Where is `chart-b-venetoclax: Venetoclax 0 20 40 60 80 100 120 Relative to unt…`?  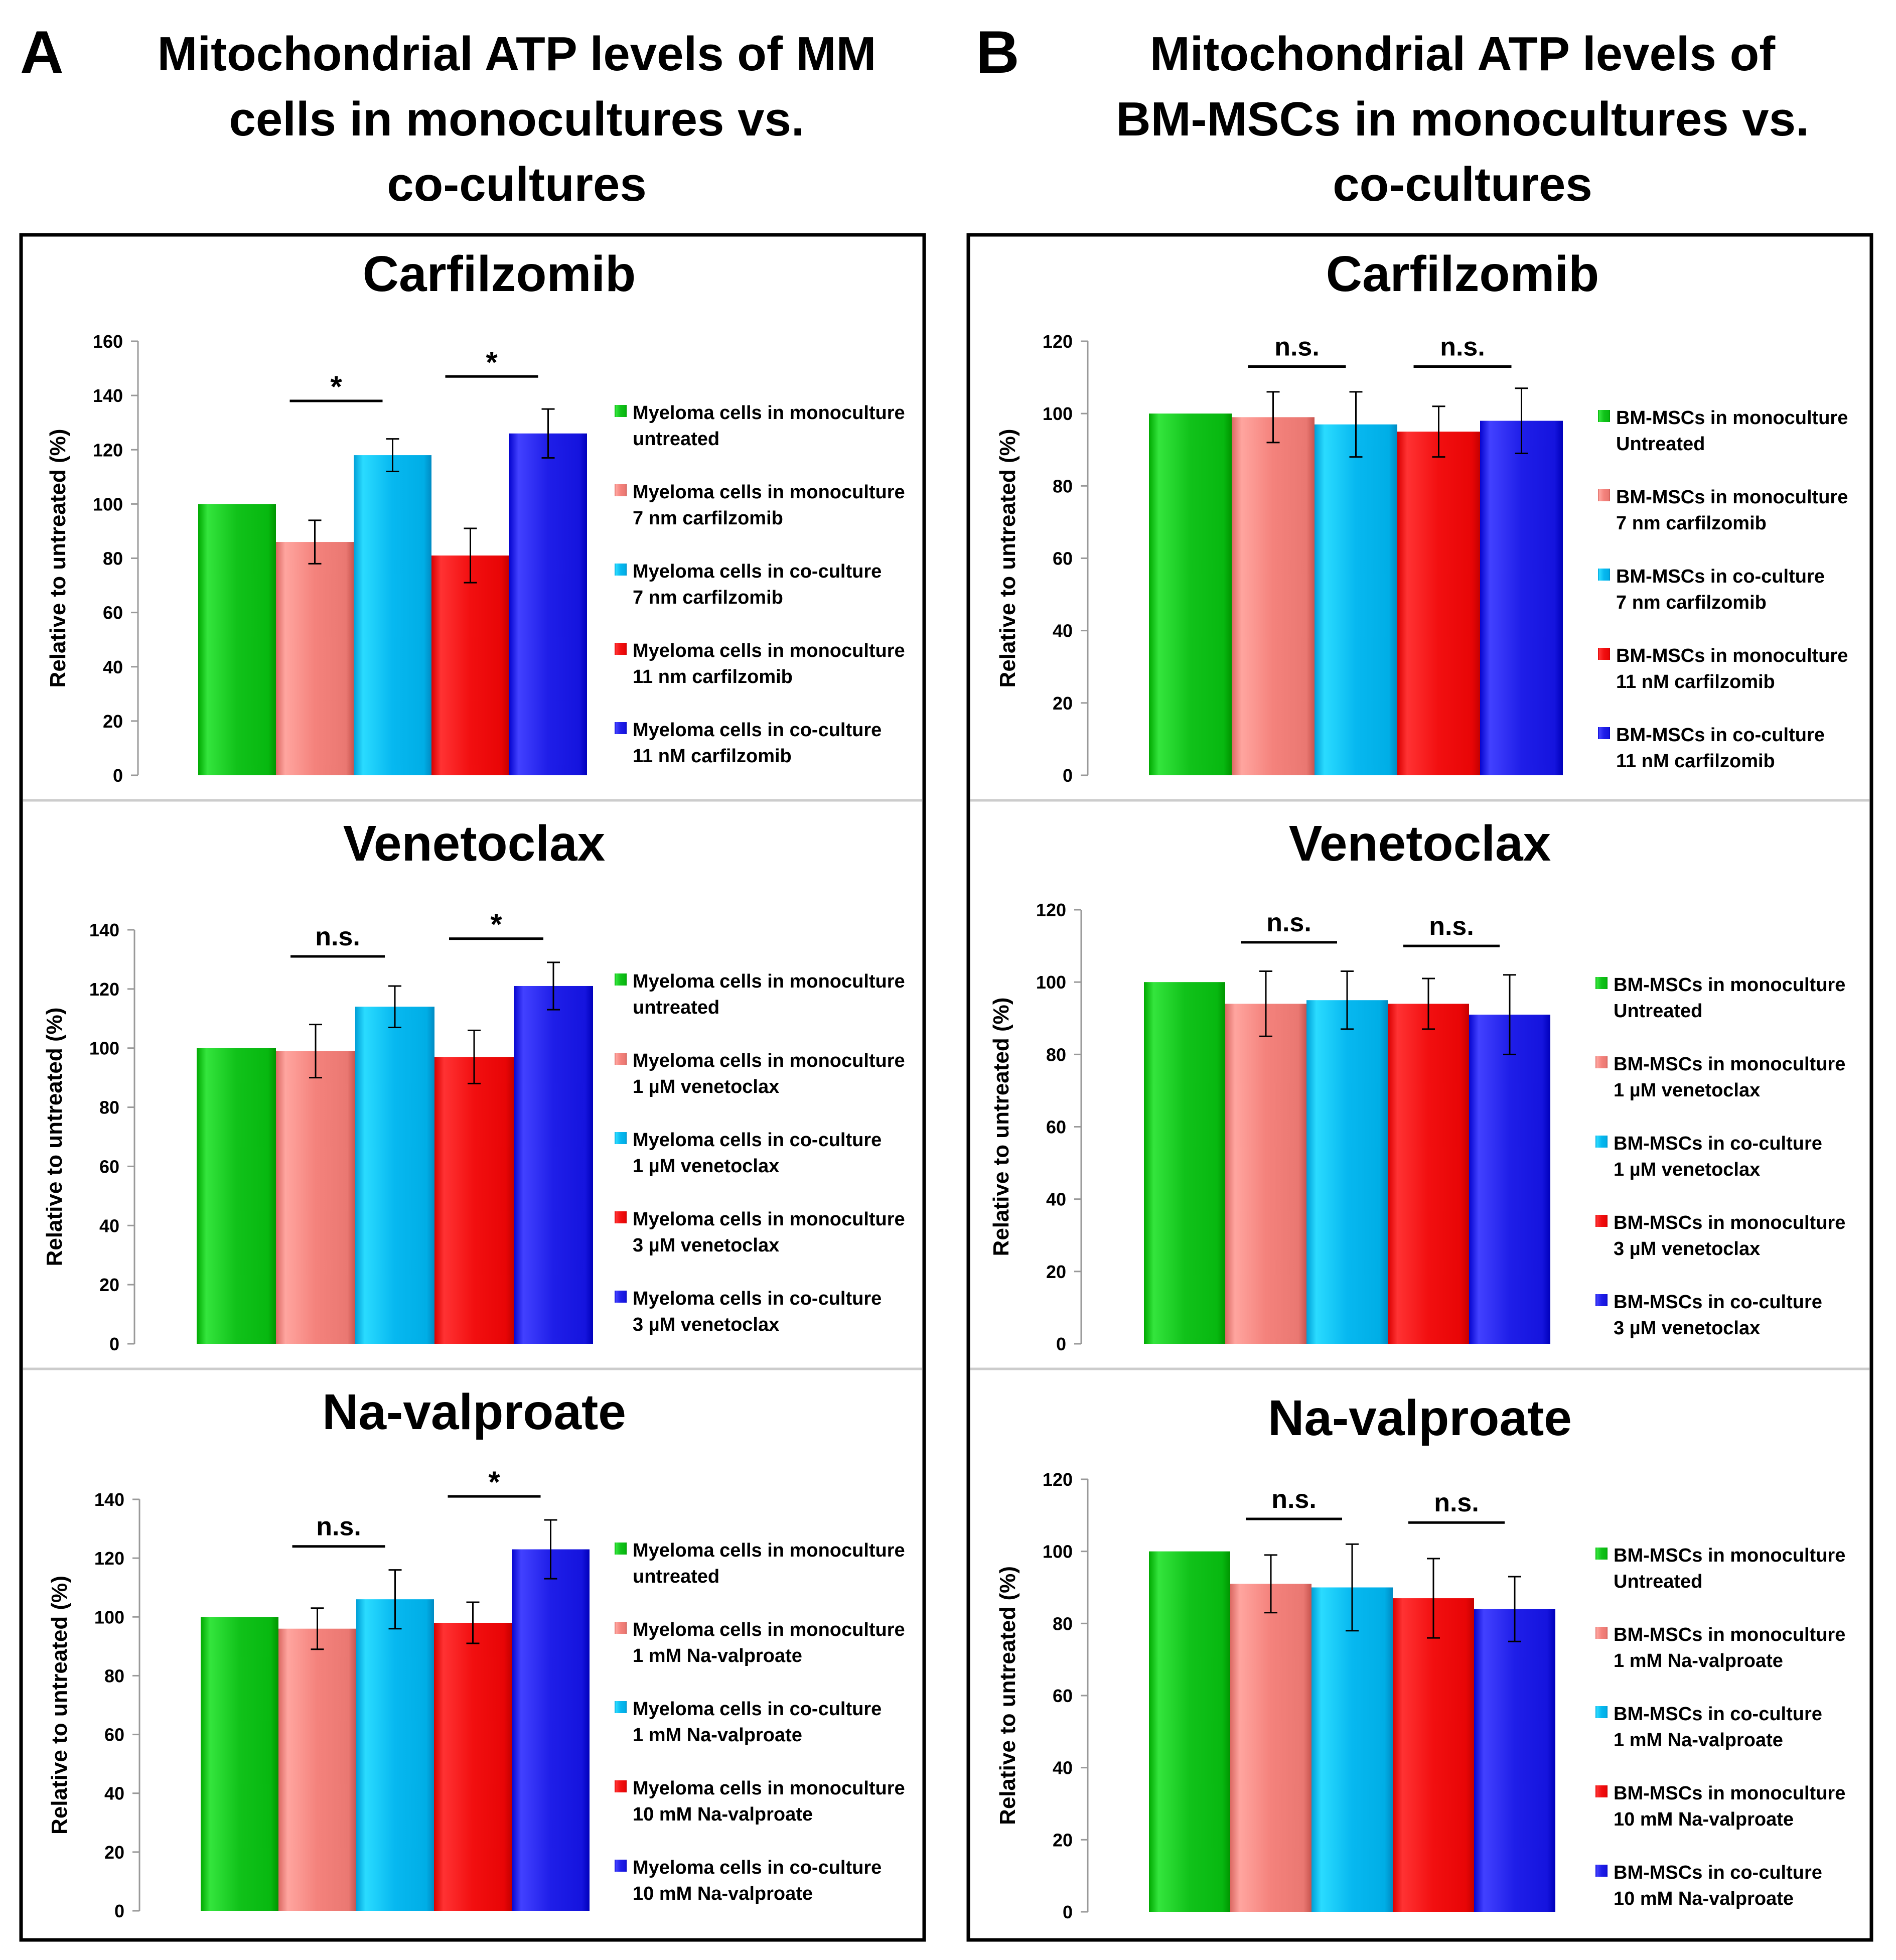 chart-b-venetoclax: Venetoclax 0 20 40 60 80 100 120 Relative to unt… is located at coordinates (1417, 1084).